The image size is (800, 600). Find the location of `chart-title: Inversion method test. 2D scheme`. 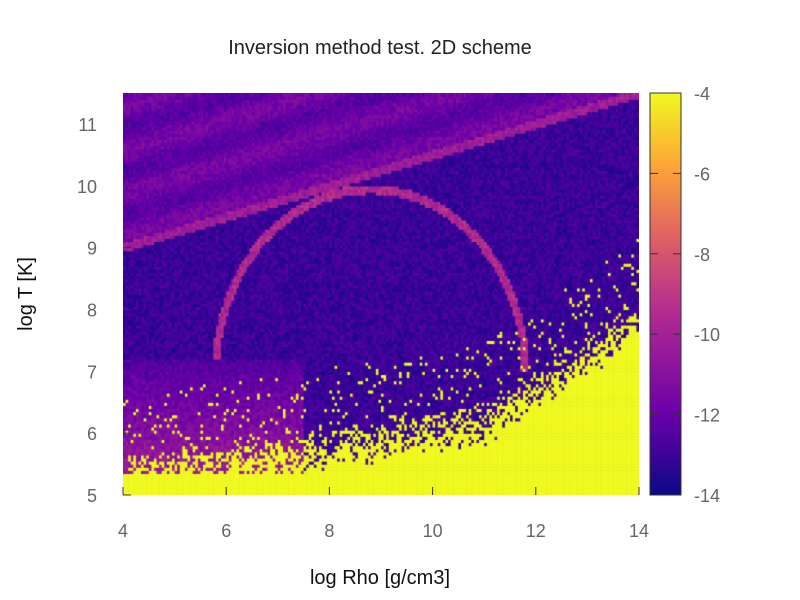

chart-title: Inversion method test. 2D scheme is located at coordinates (379, 48).